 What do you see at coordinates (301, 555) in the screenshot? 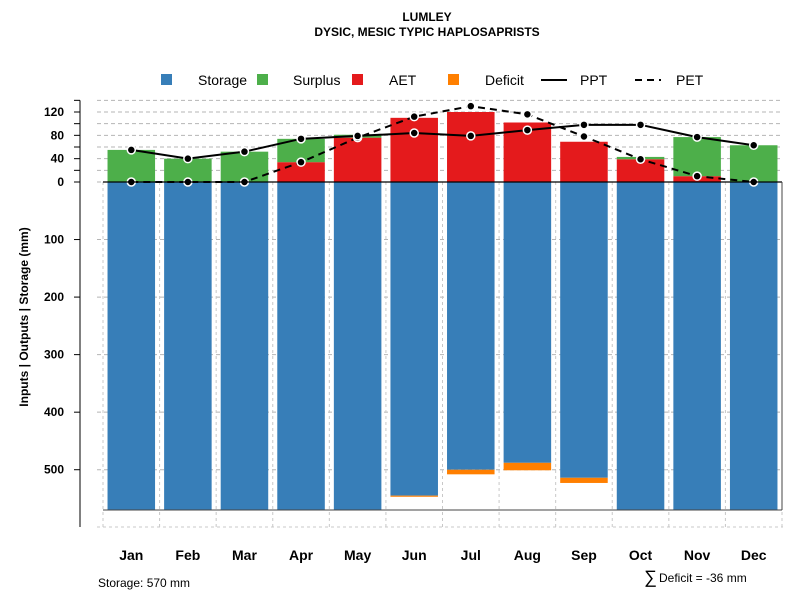
I see `x-tick-label-apr: Apr` at bounding box center [301, 555].